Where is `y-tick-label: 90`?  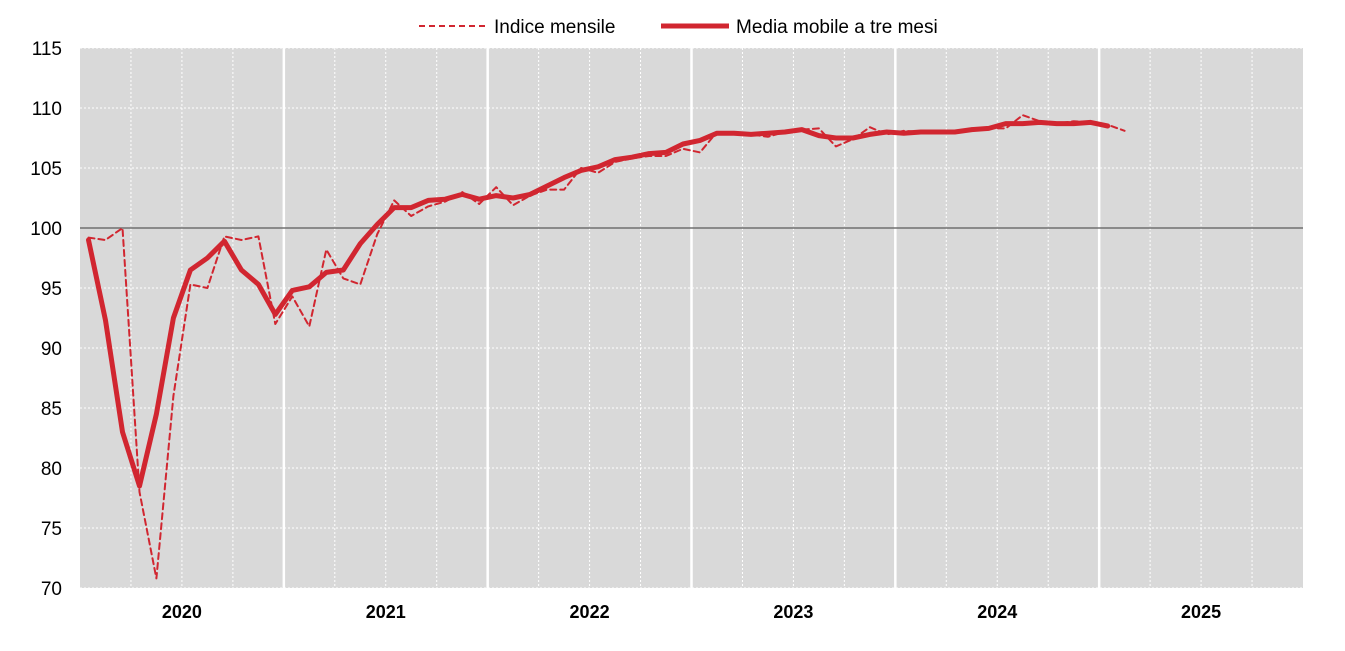 y-tick-label: 90 is located at coordinates (51, 349).